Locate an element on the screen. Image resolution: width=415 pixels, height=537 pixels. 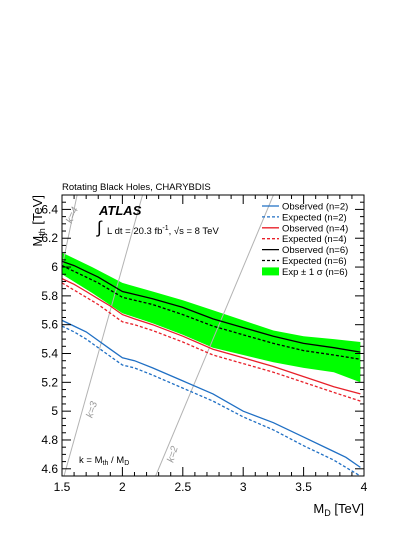
y-tick-label: 5.6 is located at coordinates (49, 325).